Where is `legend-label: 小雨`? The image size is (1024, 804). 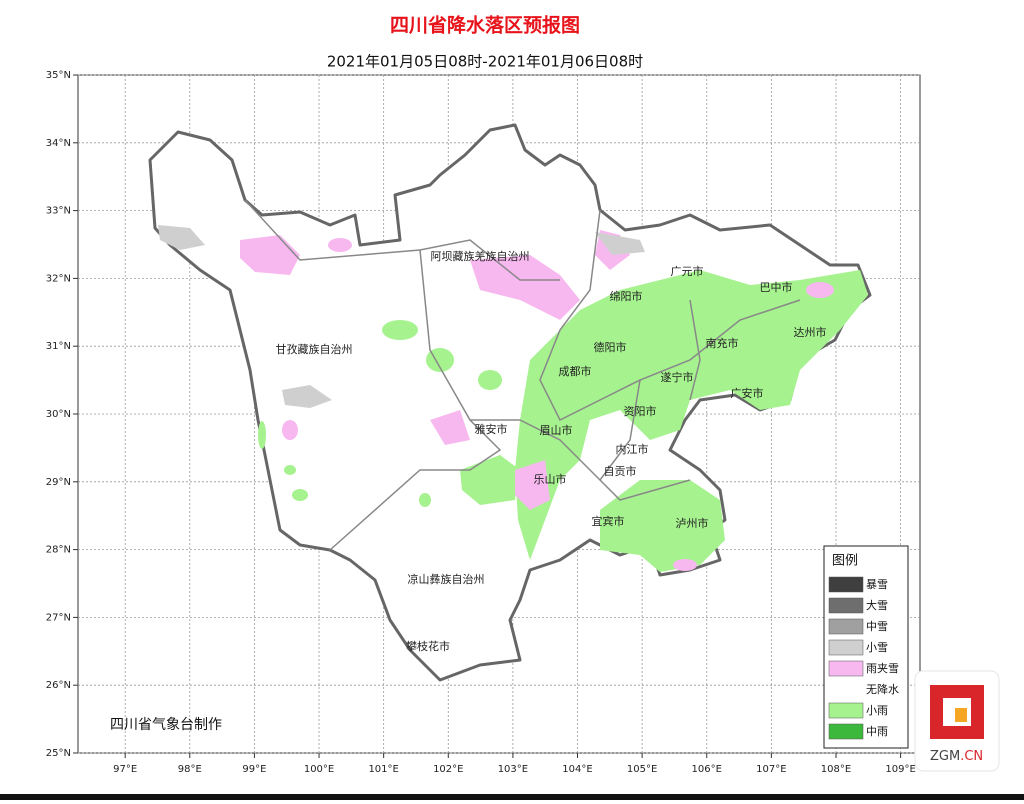
legend-label: 小雨 is located at coordinates (877, 710).